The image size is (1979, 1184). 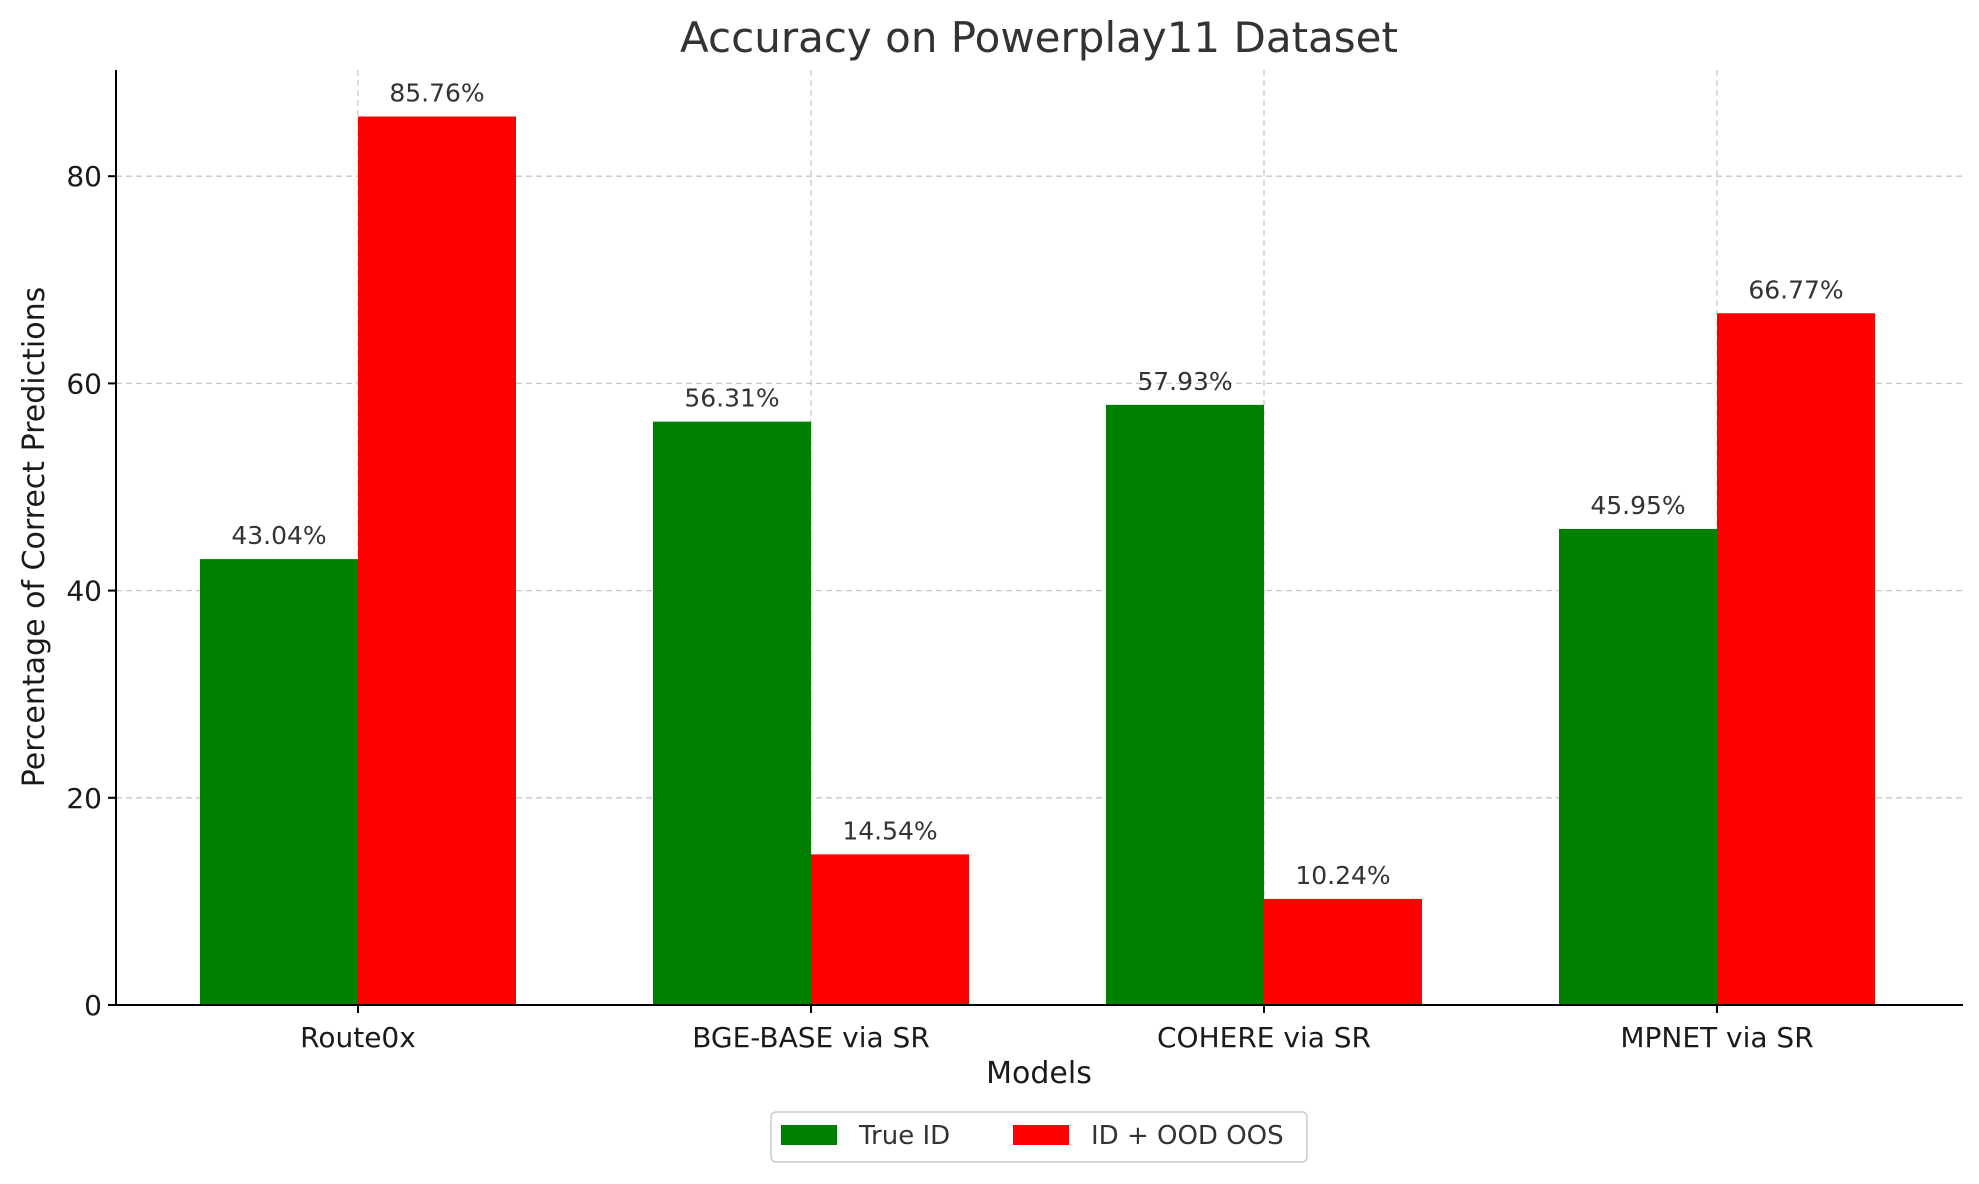 What do you see at coordinates (1264, 1037) in the screenshot?
I see `x-tick-label: COHERE via SR` at bounding box center [1264, 1037].